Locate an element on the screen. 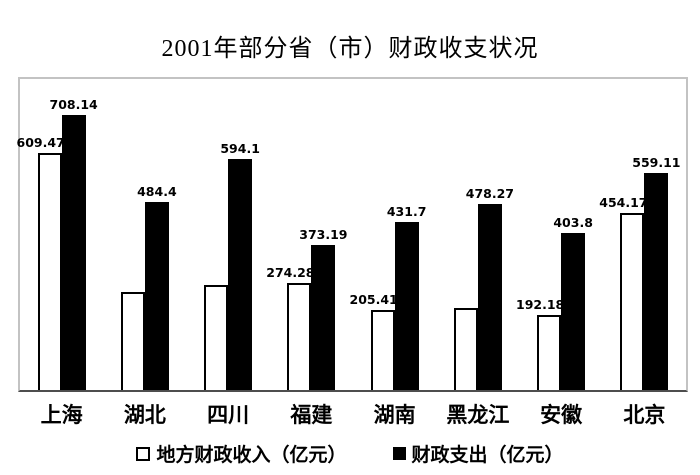 The image size is (700, 475). x-axis-label: 湖北 is located at coordinates (144, 415).